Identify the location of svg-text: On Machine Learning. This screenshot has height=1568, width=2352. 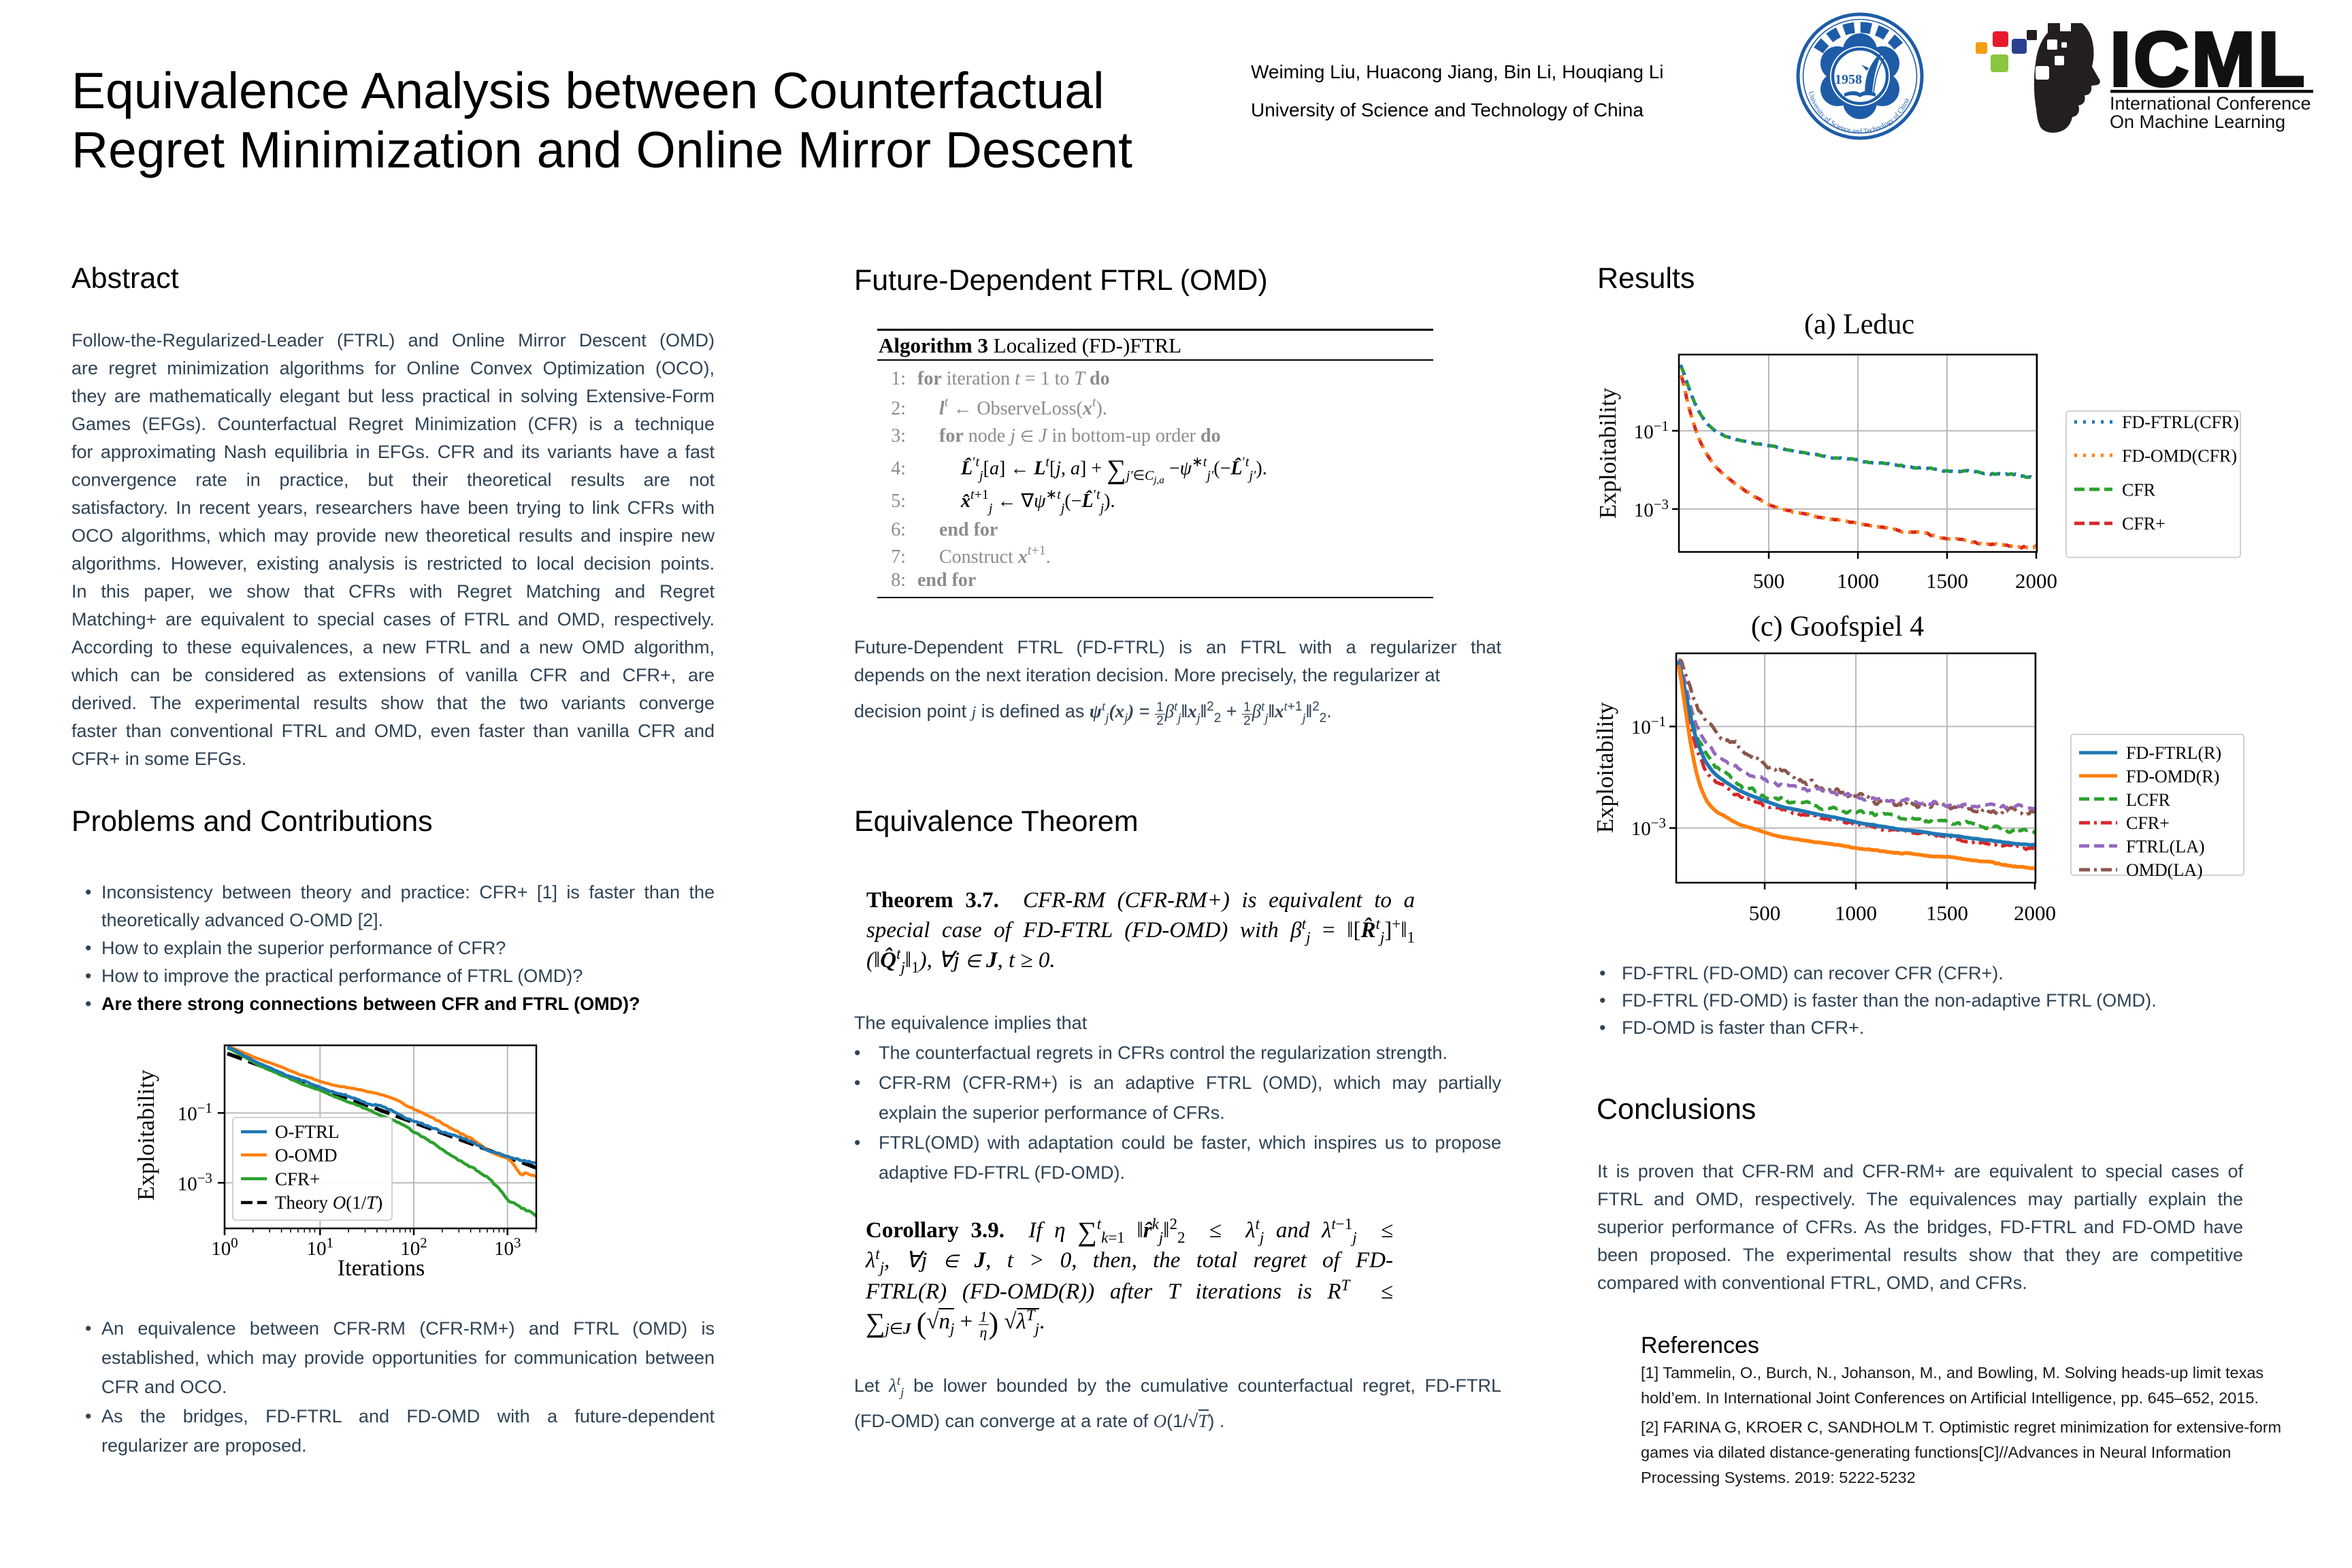
(2198, 122).